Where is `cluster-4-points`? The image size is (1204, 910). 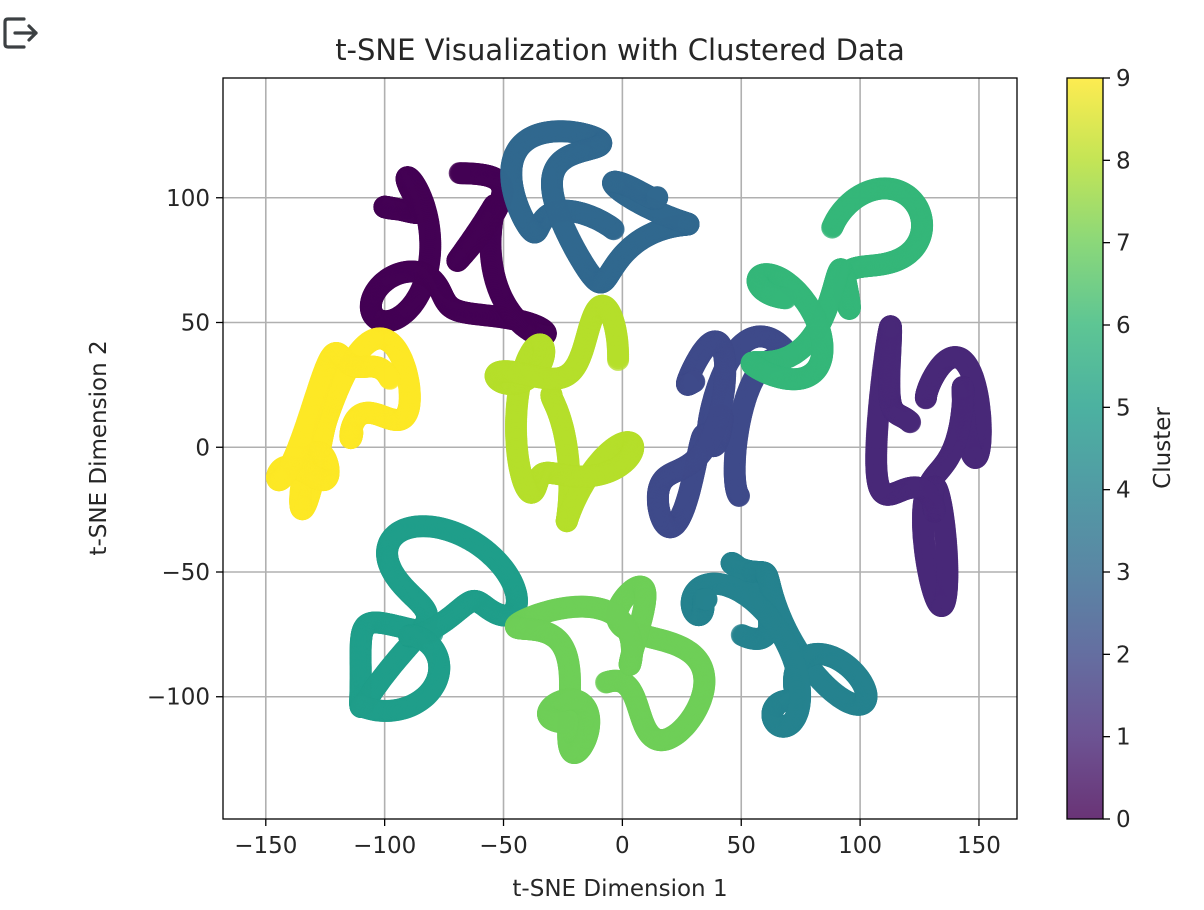 cluster-4-points is located at coordinates (779, 645).